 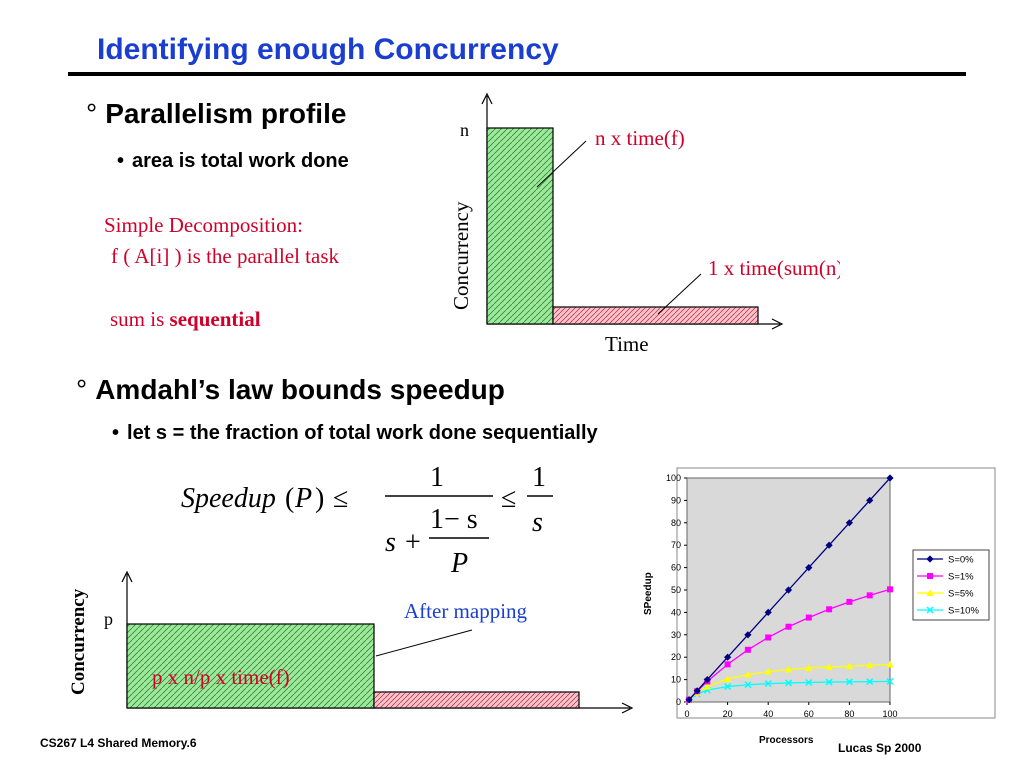 What do you see at coordinates (437, 477) in the screenshot?
I see `eq-numerator: 1` at bounding box center [437, 477].